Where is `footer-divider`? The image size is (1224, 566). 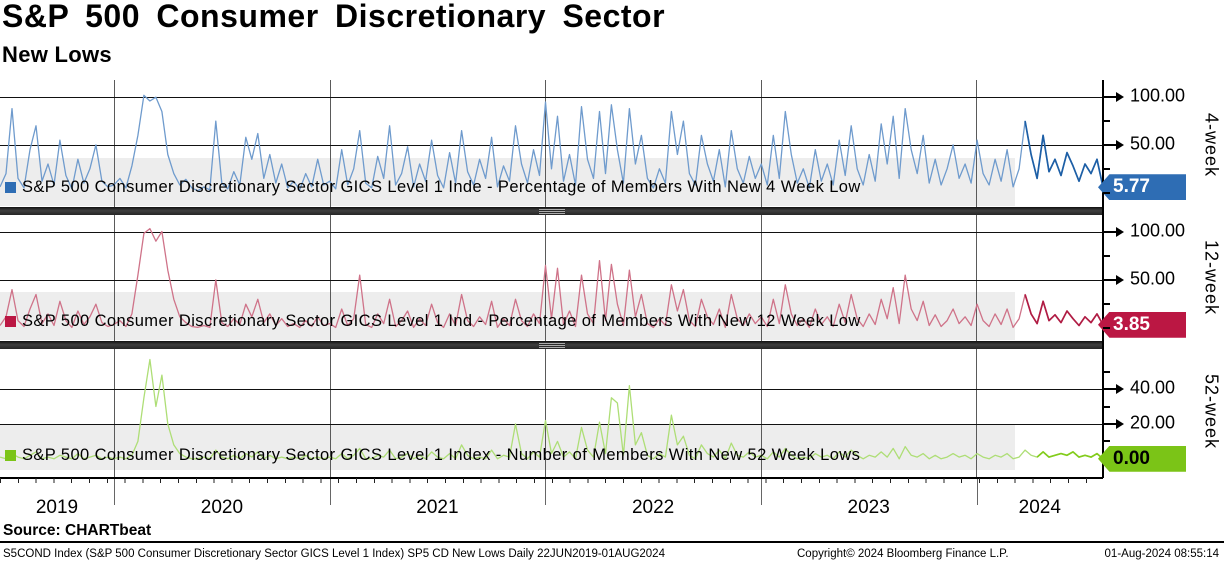 footer-divider is located at coordinates (612, 542).